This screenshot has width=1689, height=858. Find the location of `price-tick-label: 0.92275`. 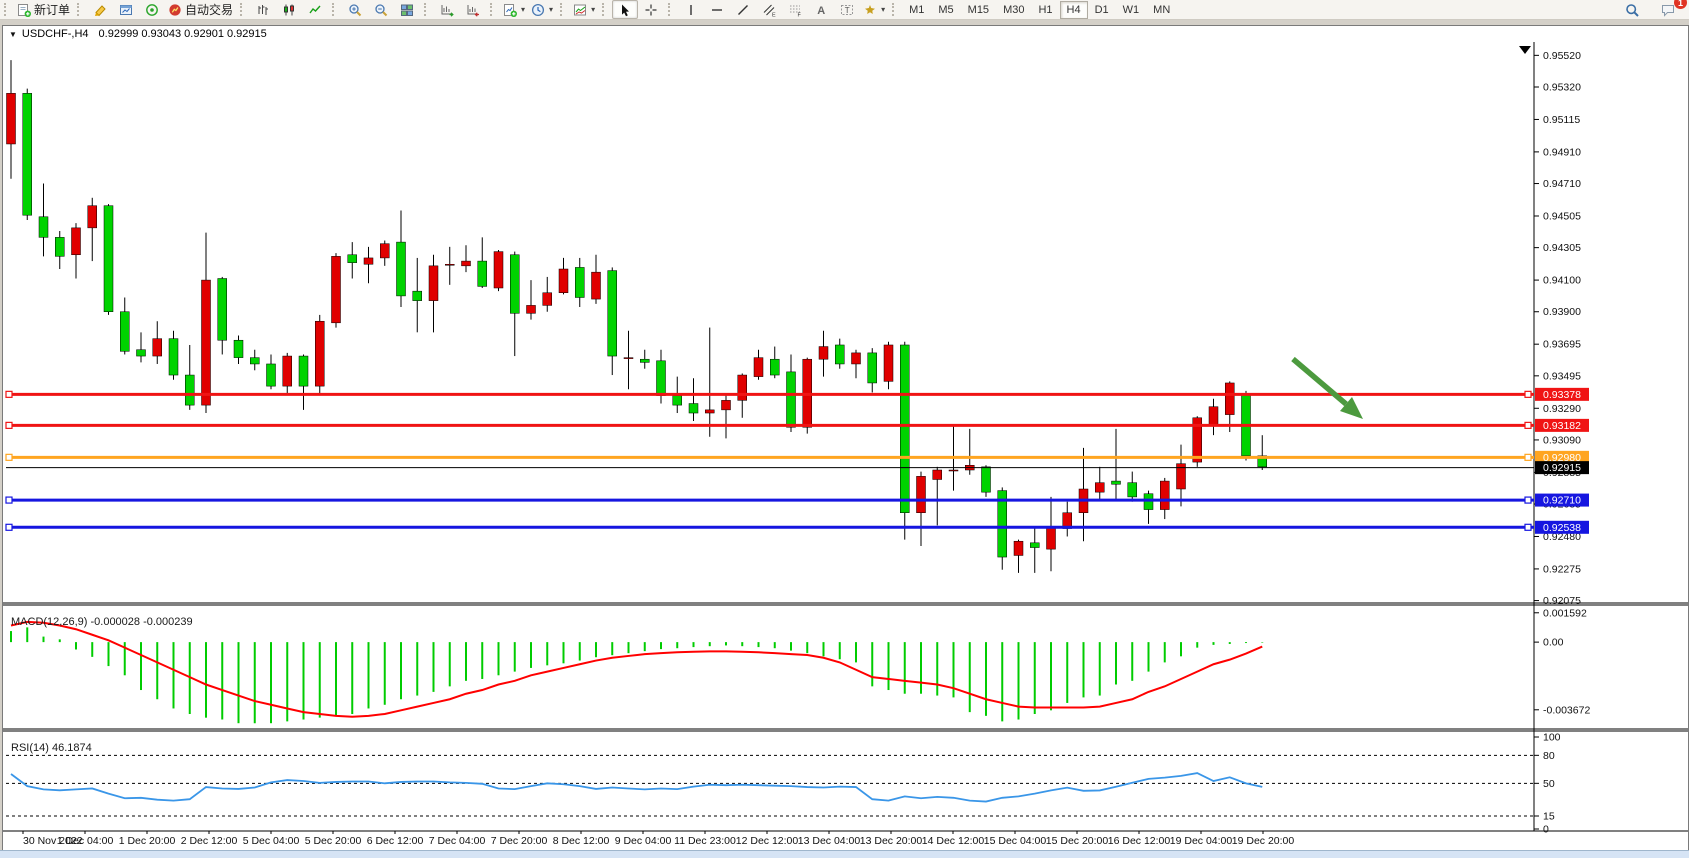

price-tick-label: 0.92275 is located at coordinates (1562, 569).